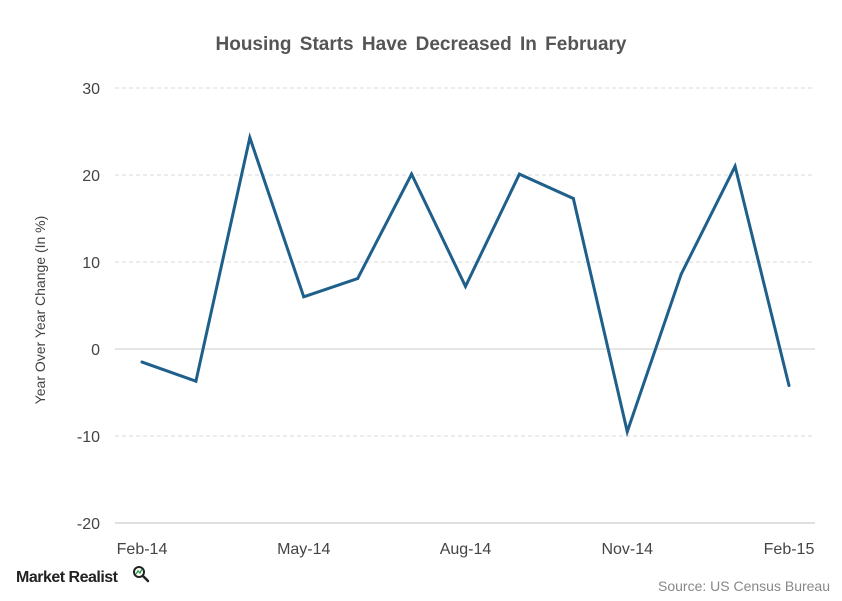 The width and height of the screenshot is (842, 601). Describe the element at coordinates (88, 524) in the screenshot. I see `y-tick-label: -20` at that location.